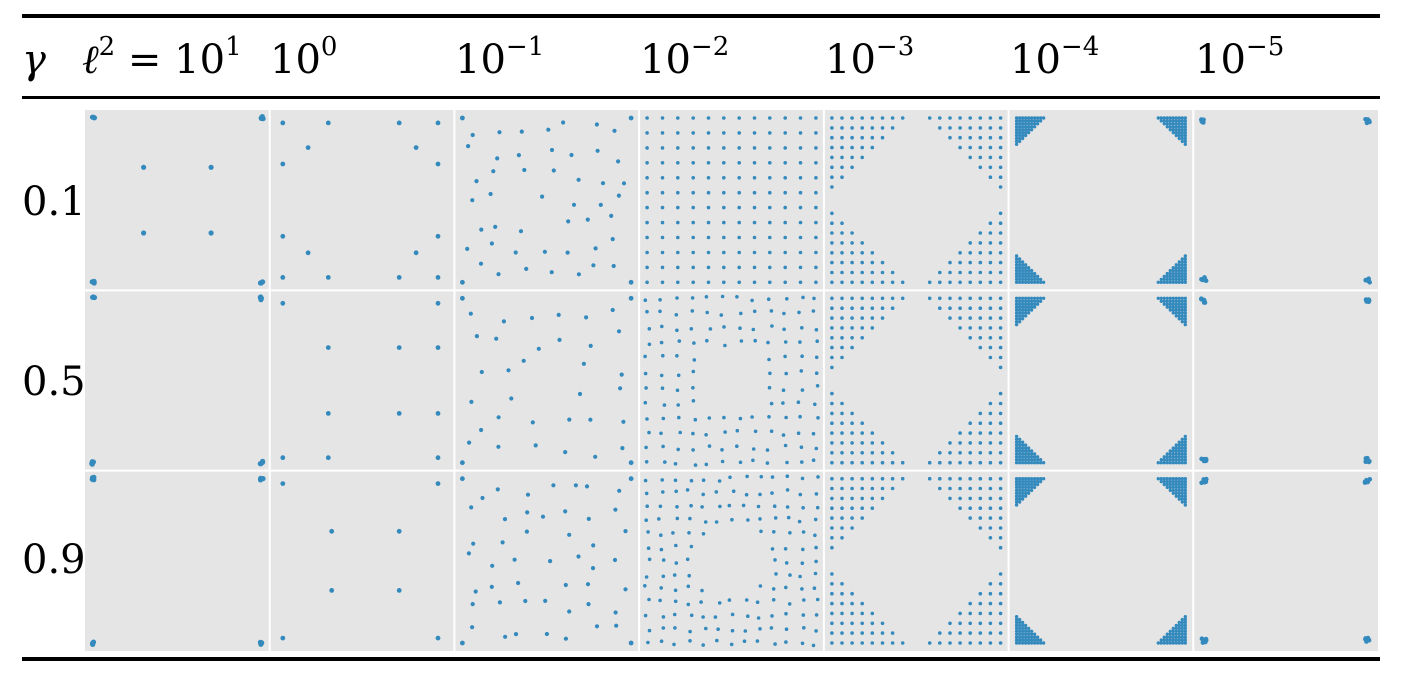 This screenshot has width=1407, height=677. What do you see at coordinates (1101, 561) in the screenshot?
I see `panel-r2-c5` at bounding box center [1101, 561].